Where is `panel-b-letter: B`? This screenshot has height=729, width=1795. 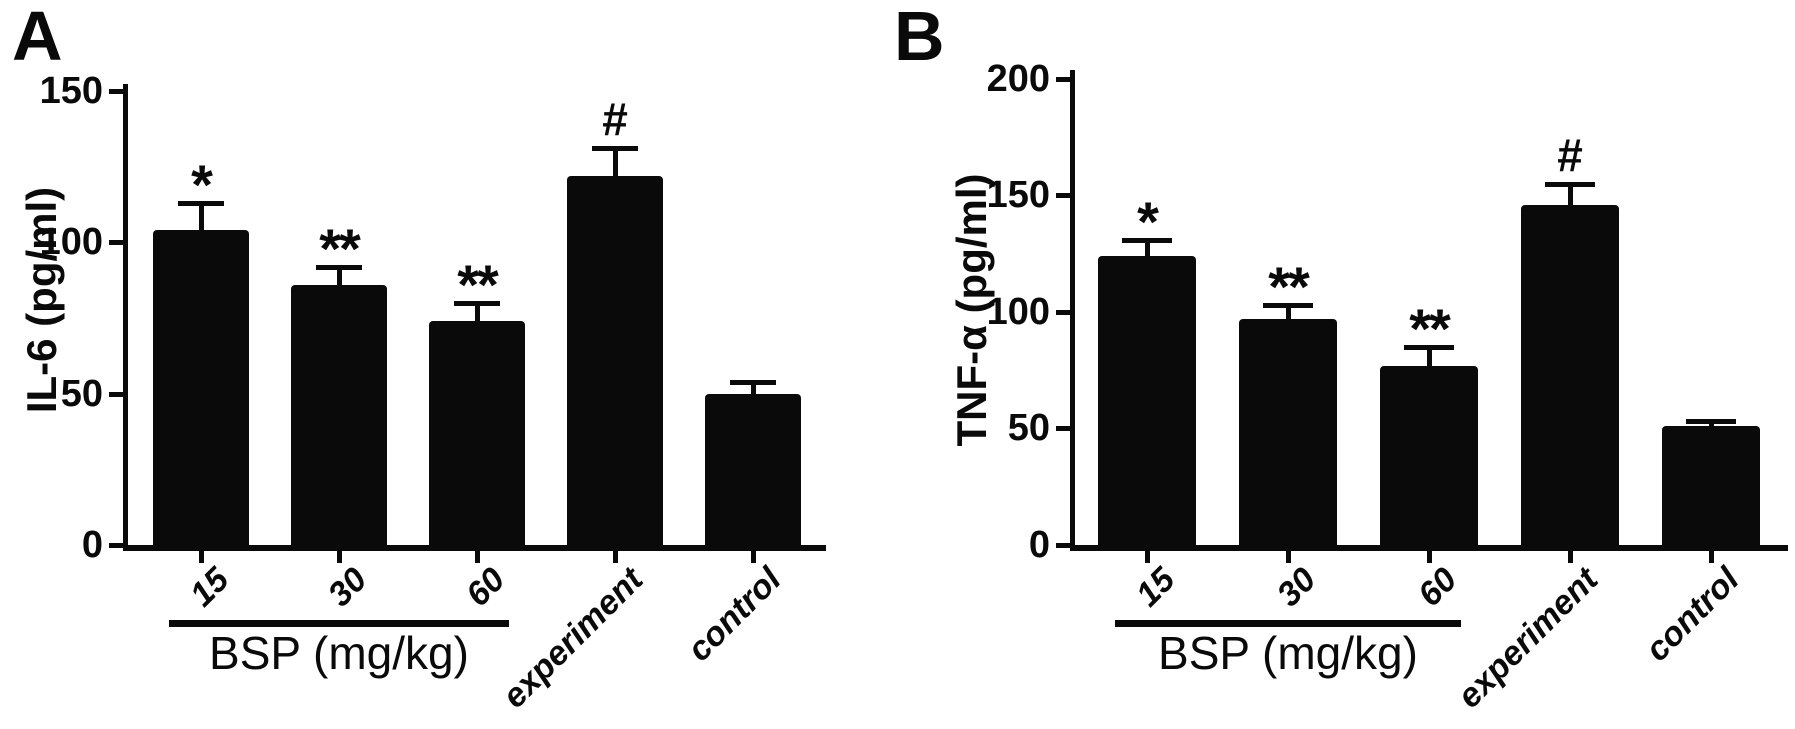 panel-b-letter: B is located at coordinates (920, 37).